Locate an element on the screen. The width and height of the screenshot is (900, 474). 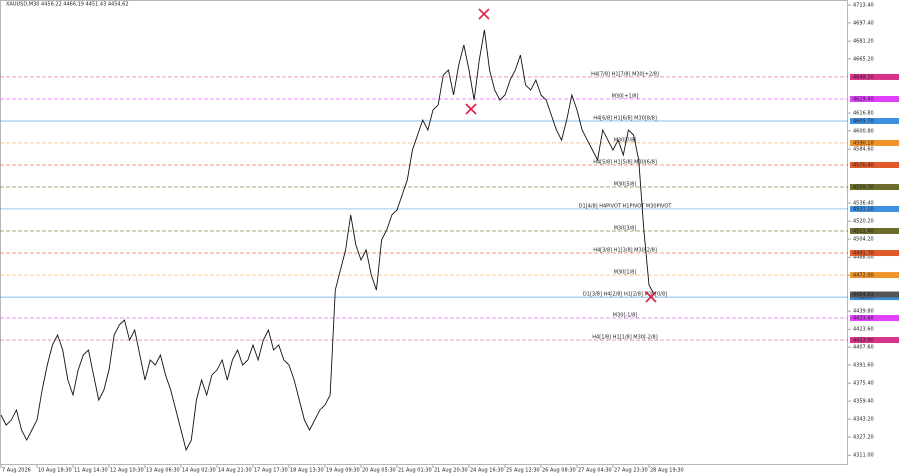
level-price-label: 4413.90 is located at coordinates (863, 341).